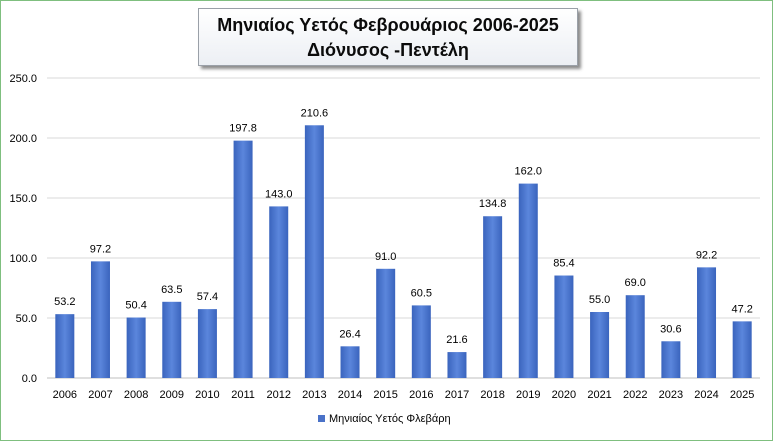 The image size is (773, 441). What do you see at coordinates (172, 395) in the screenshot?
I see `x-tick-label: 2009` at bounding box center [172, 395].